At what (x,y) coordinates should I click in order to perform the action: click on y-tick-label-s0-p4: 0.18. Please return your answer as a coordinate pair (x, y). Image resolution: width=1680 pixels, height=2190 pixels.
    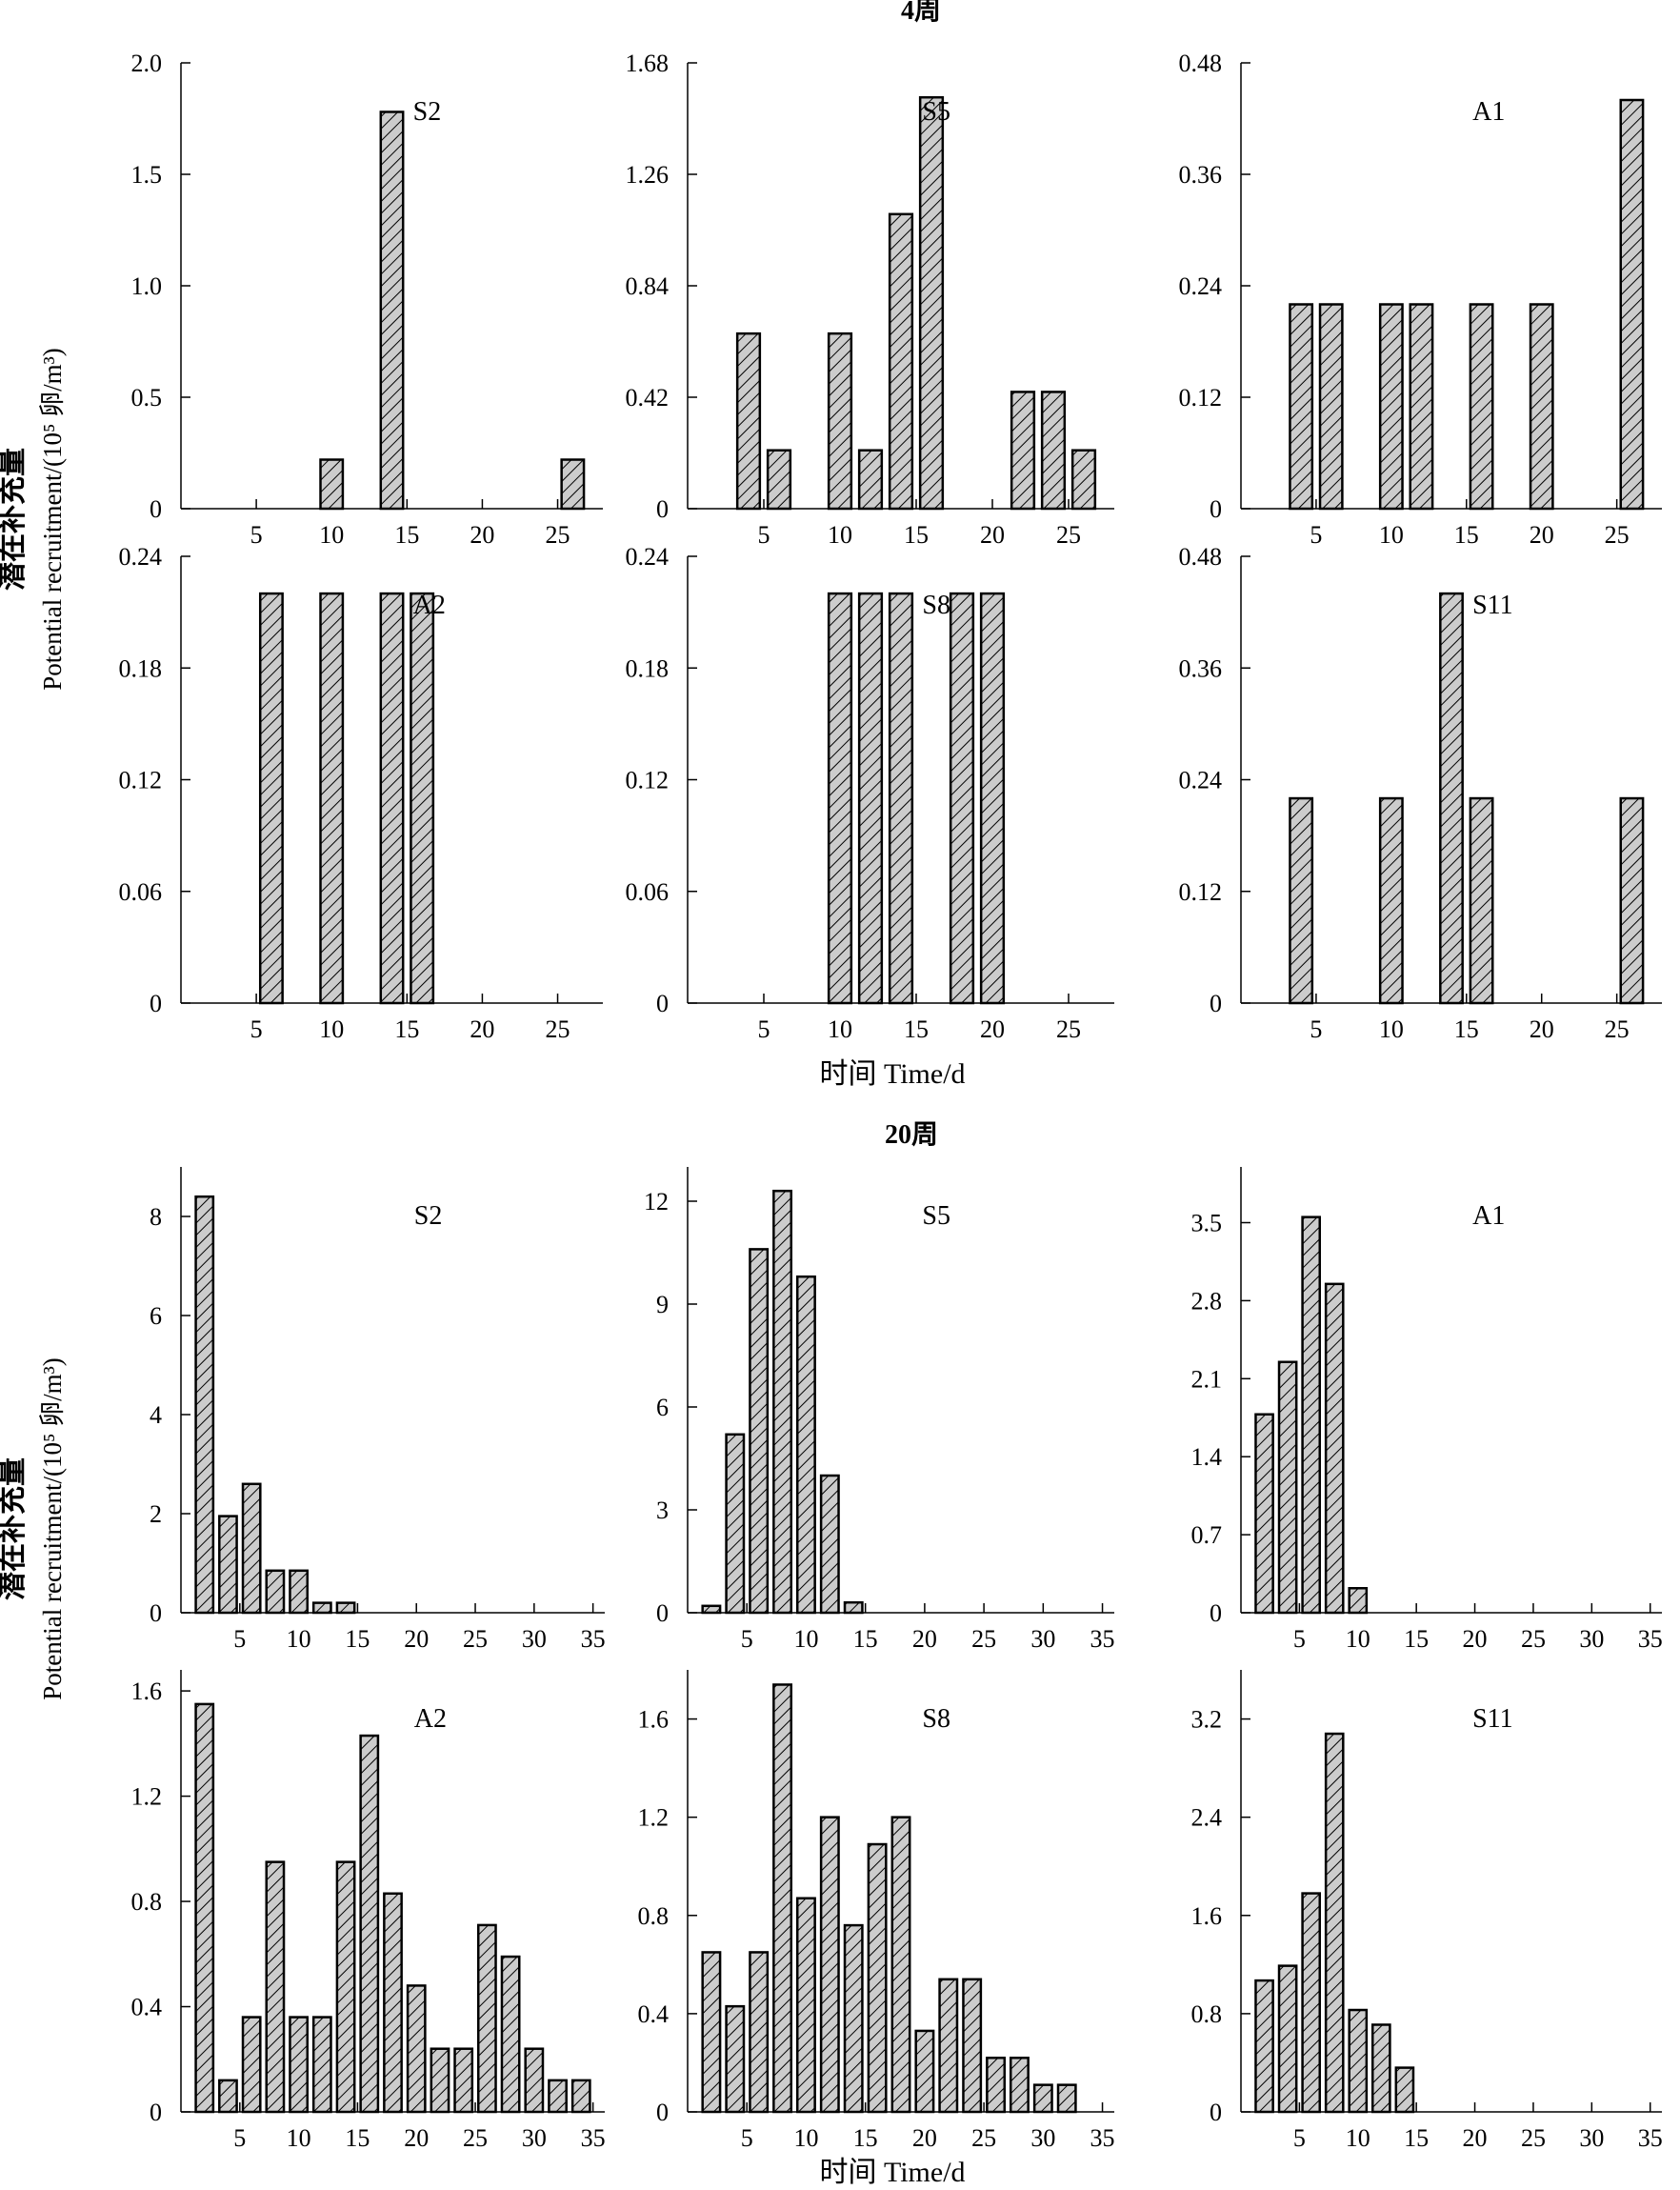
    Looking at the image, I should click on (648, 668).